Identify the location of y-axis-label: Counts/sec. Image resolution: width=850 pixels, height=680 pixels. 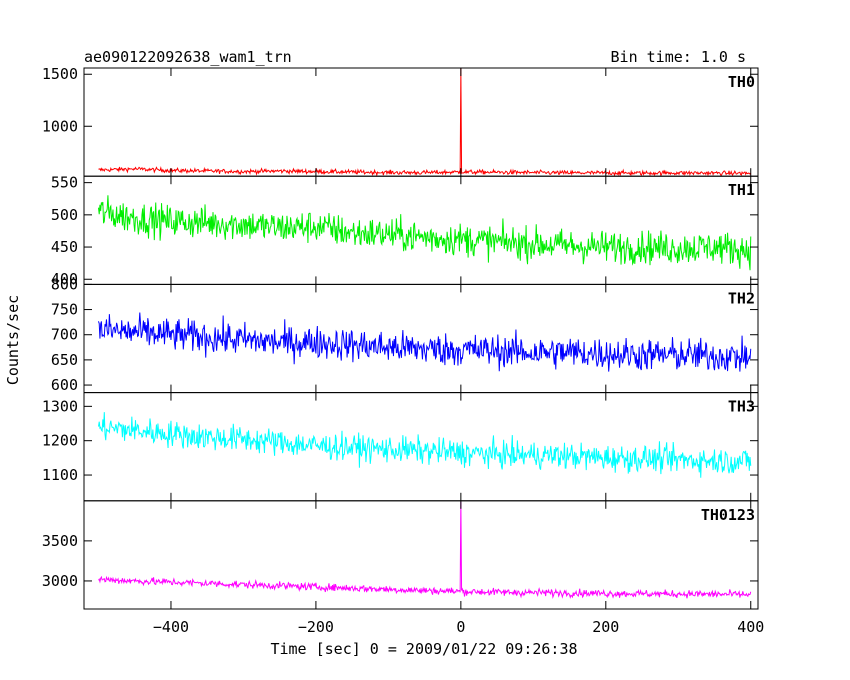
(13, 340).